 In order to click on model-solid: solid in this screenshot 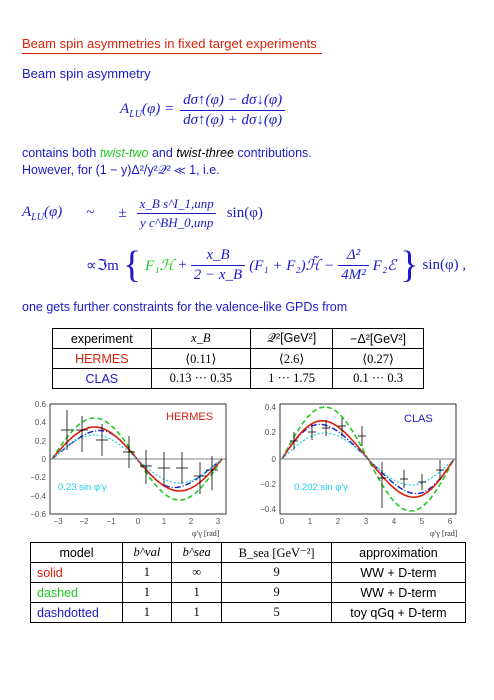, I will do `click(76, 572)`.